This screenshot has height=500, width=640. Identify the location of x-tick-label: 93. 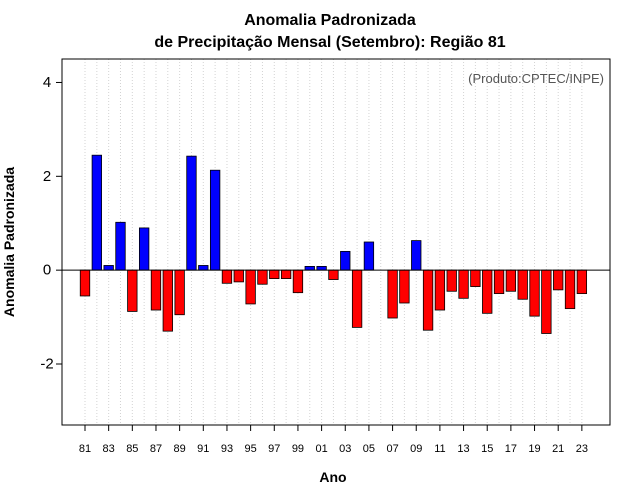
(227, 449).